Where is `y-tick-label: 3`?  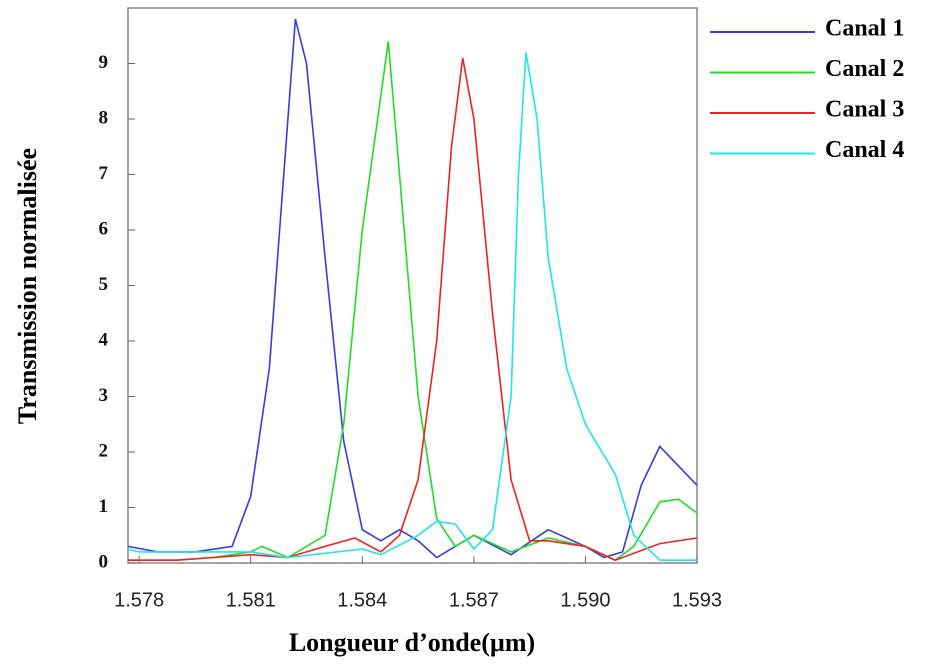 y-tick-label: 3 is located at coordinates (104, 395).